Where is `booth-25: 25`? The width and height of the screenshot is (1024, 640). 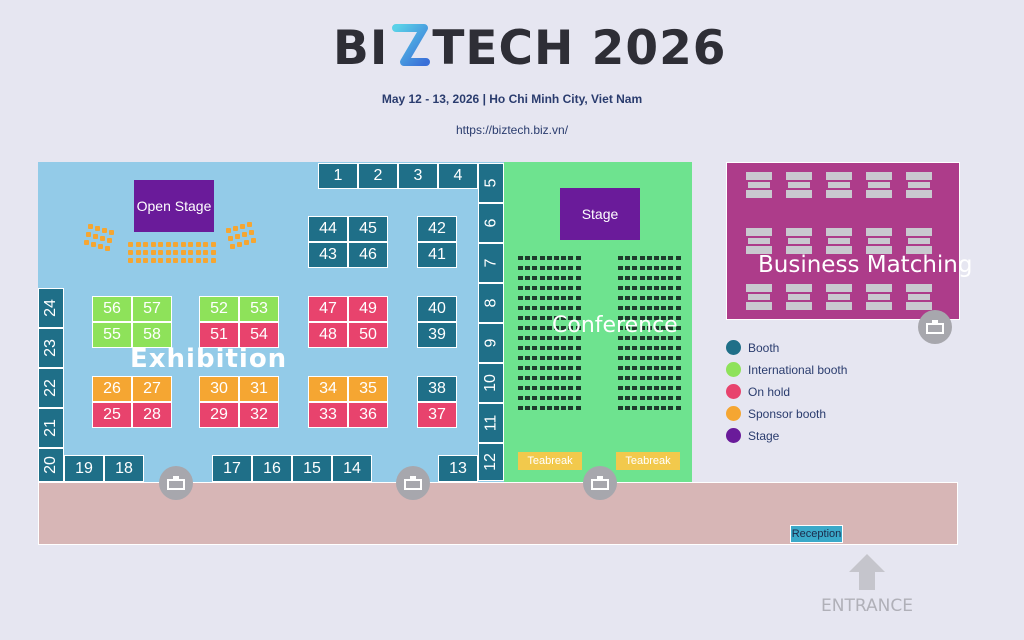
booth-25: 25 is located at coordinates (112, 415).